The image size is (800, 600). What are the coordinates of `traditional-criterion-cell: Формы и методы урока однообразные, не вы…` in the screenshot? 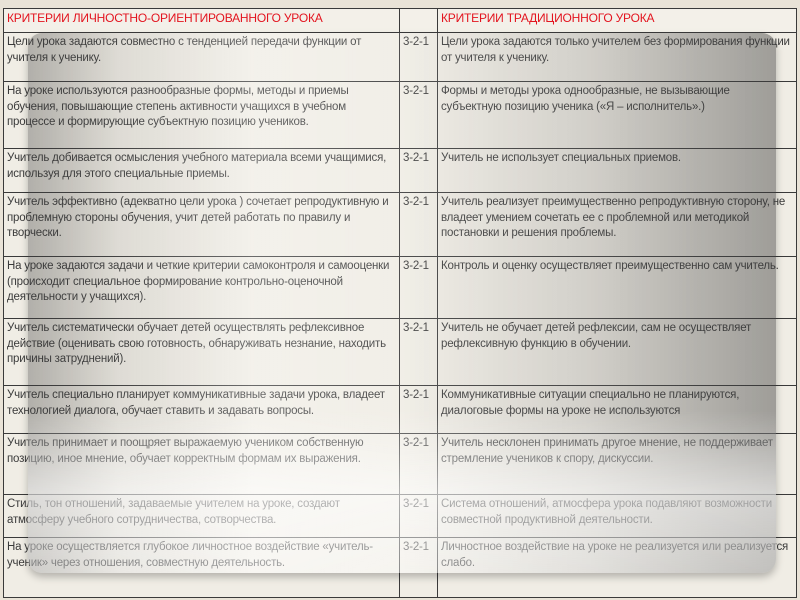 It's located at (617, 115).